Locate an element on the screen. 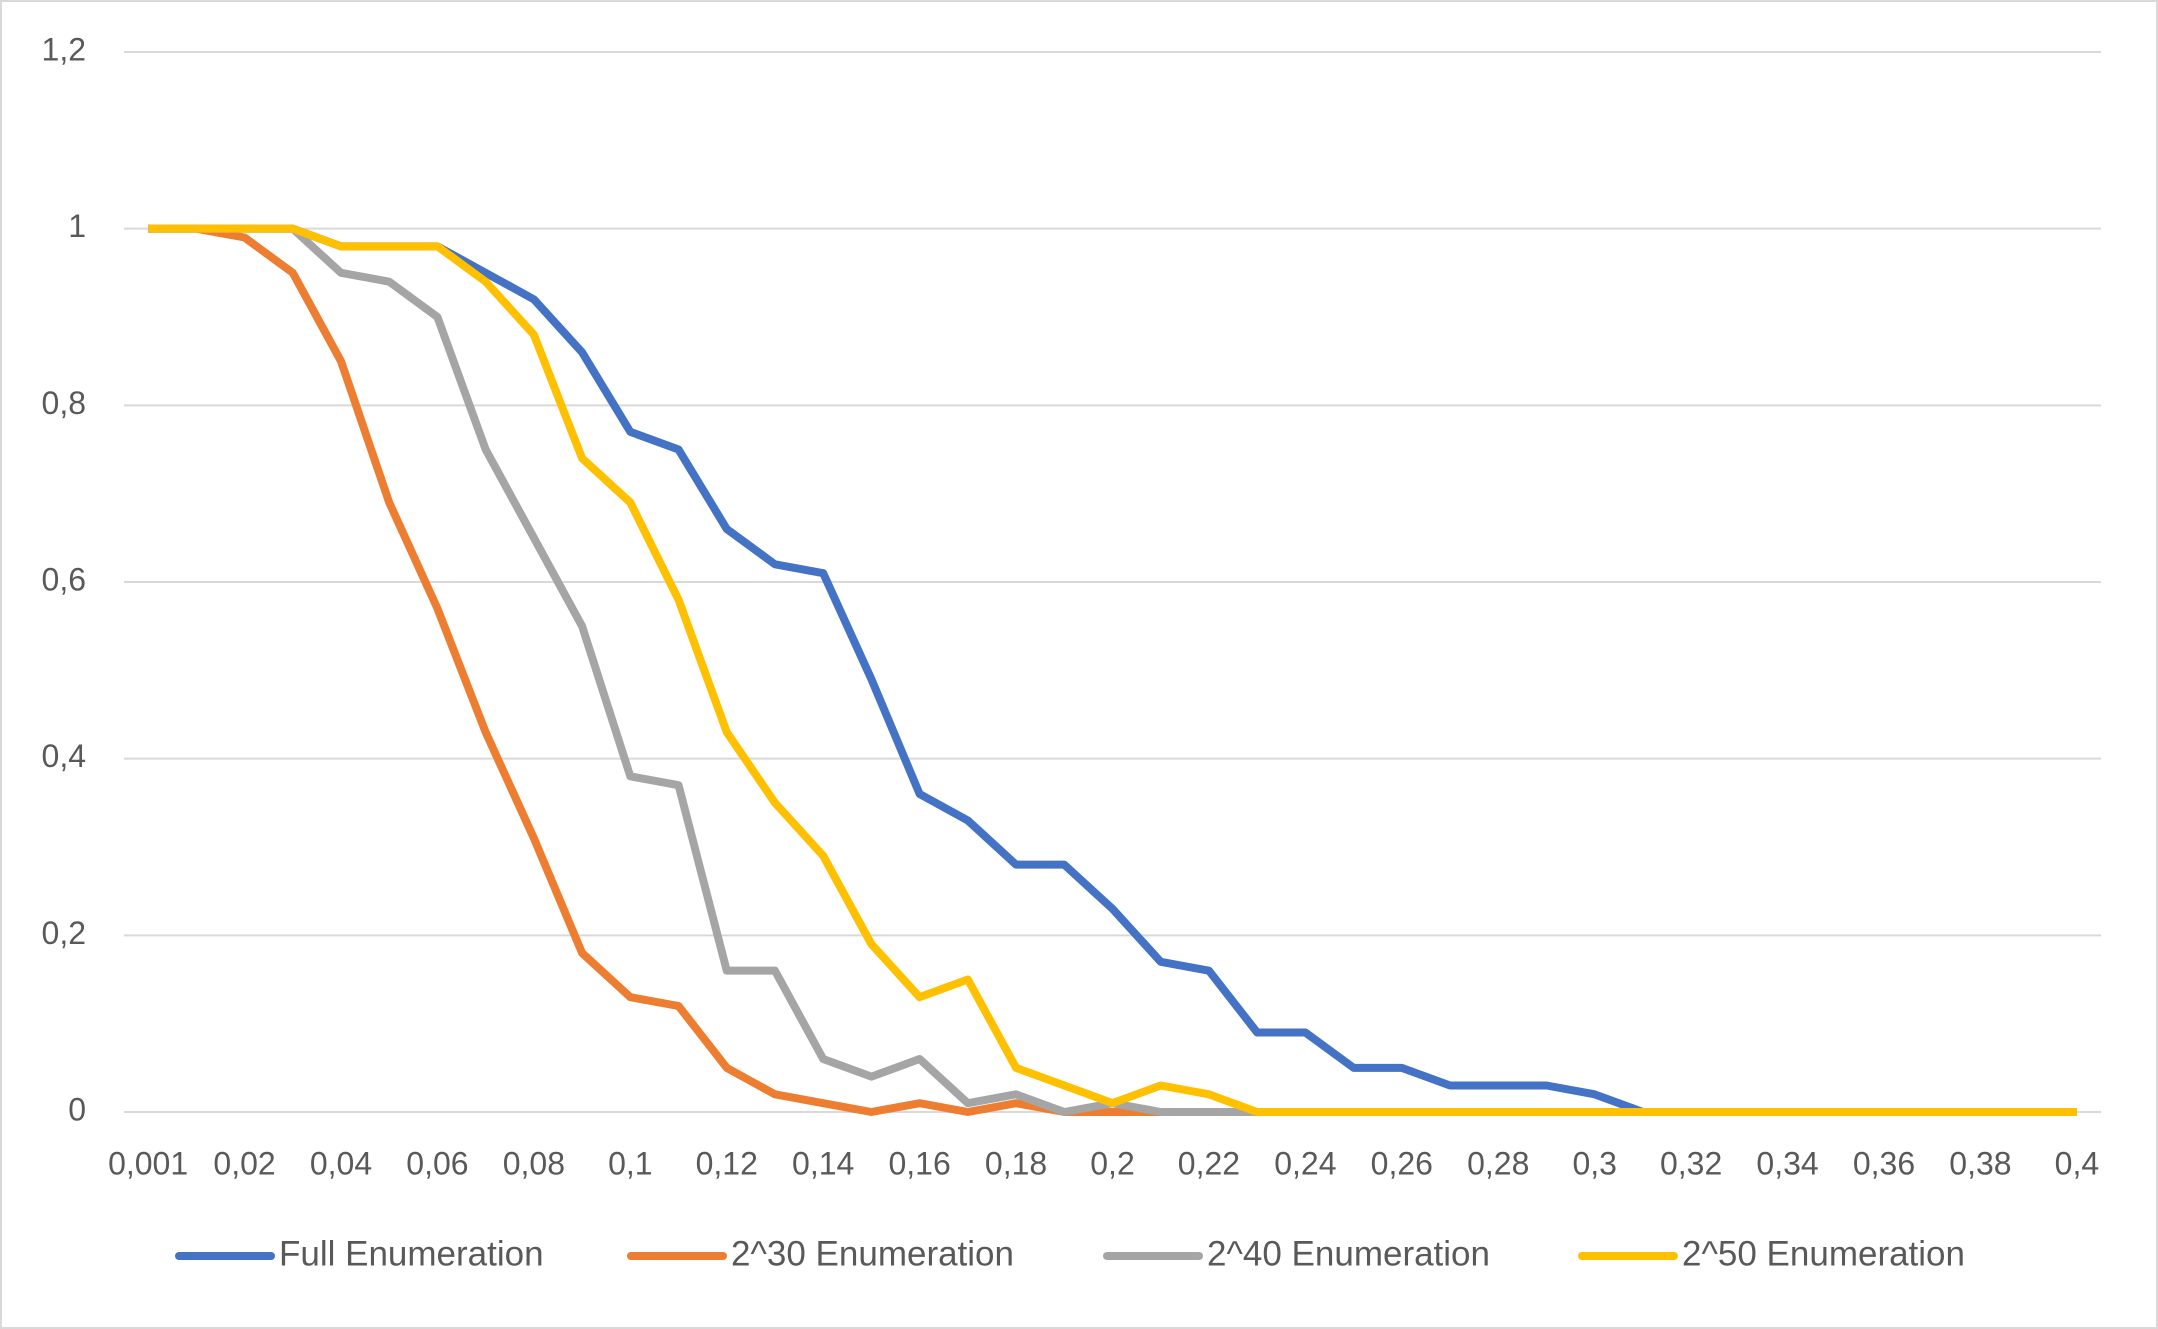 The width and height of the screenshot is (2158, 1329). x-tick-label: 0,34 is located at coordinates (1787, 1163).